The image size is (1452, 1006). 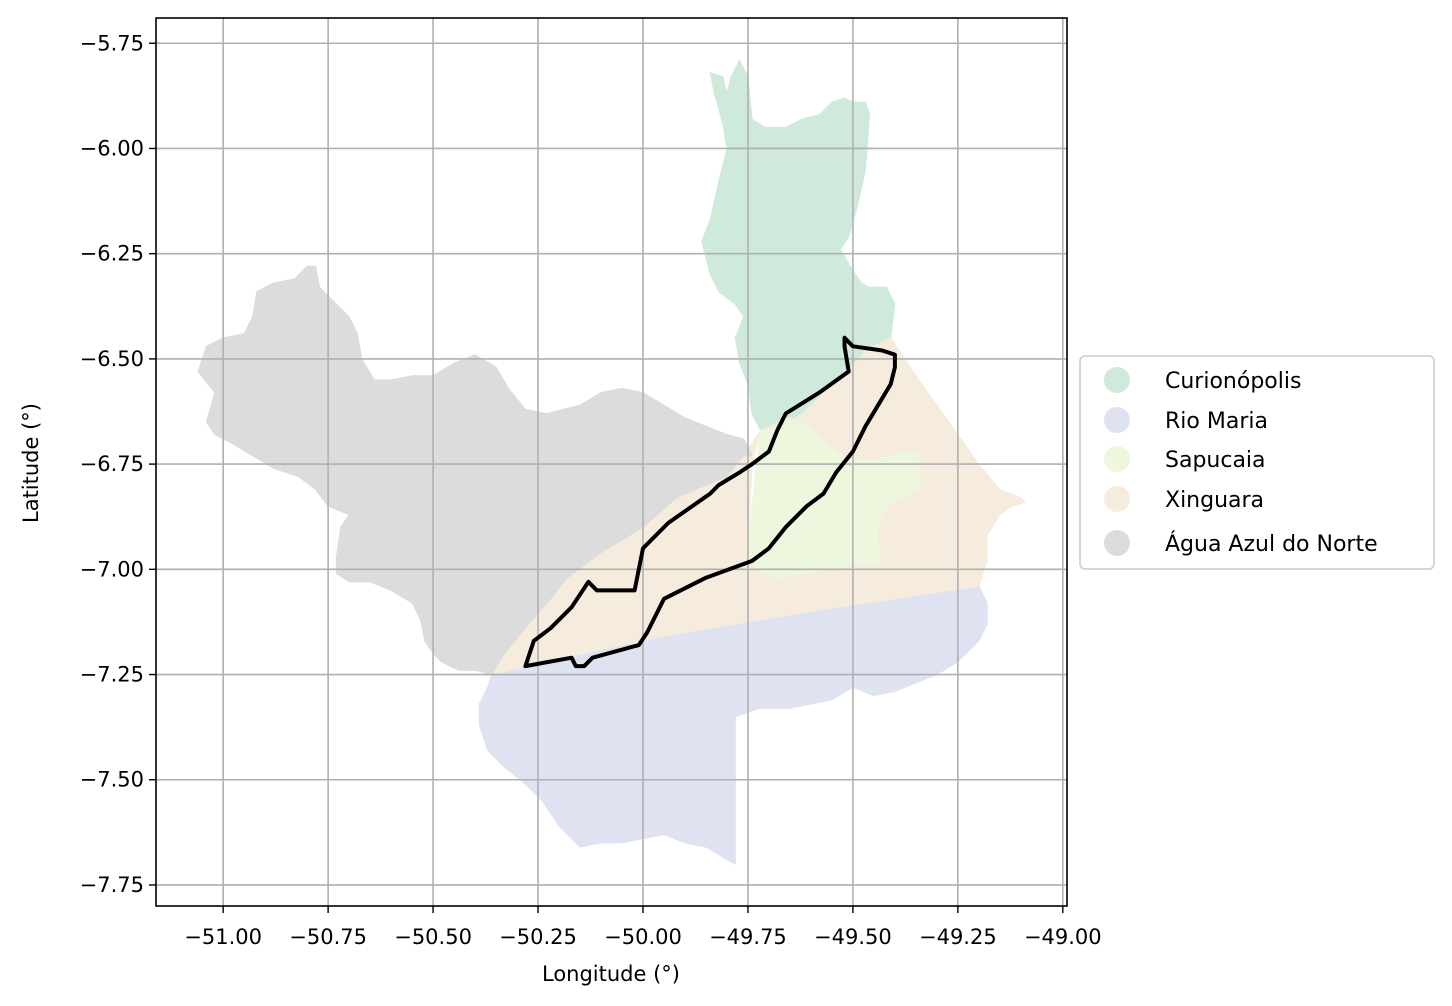 What do you see at coordinates (1215, 460) in the screenshot?
I see `legend-label: Sapucaia` at bounding box center [1215, 460].